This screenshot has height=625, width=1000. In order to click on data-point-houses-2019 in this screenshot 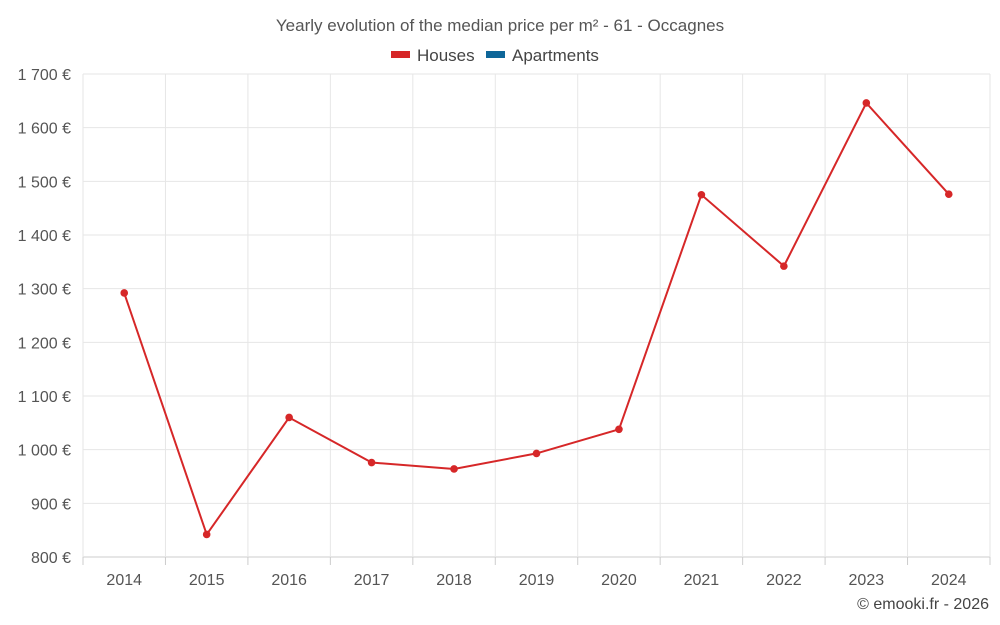, I will do `click(536, 453)`.